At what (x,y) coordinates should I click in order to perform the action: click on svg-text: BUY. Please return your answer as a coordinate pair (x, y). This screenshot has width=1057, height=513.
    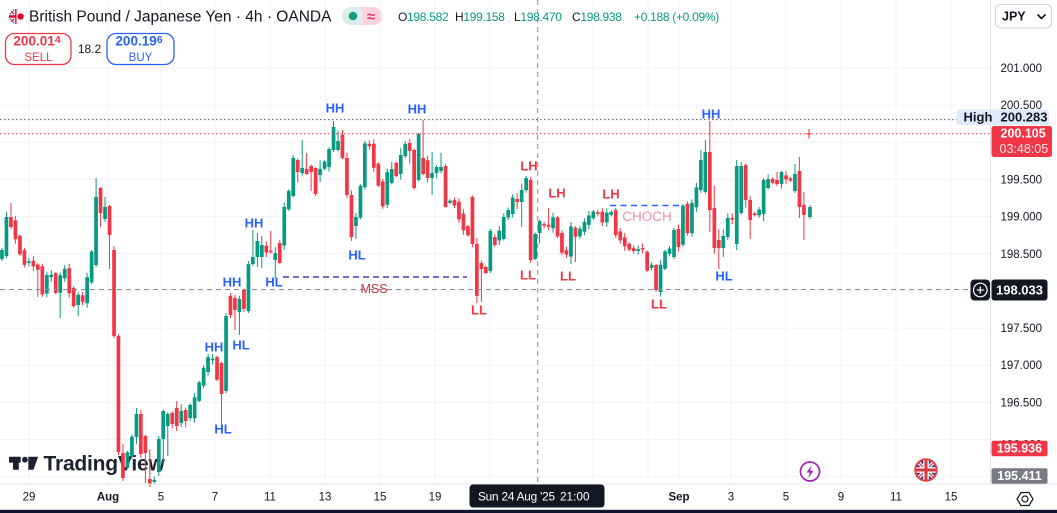
    Looking at the image, I should click on (141, 58).